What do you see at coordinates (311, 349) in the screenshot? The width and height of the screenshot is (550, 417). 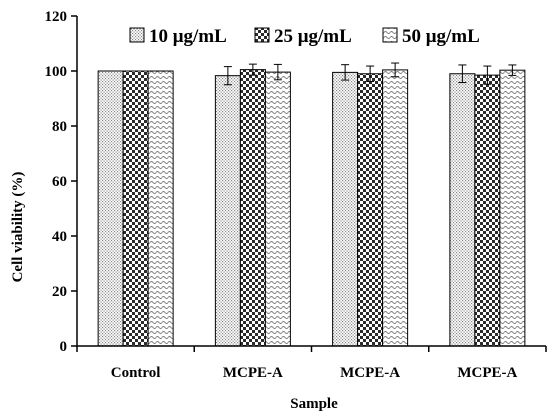 I see `x-tick-marks` at bounding box center [311, 349].